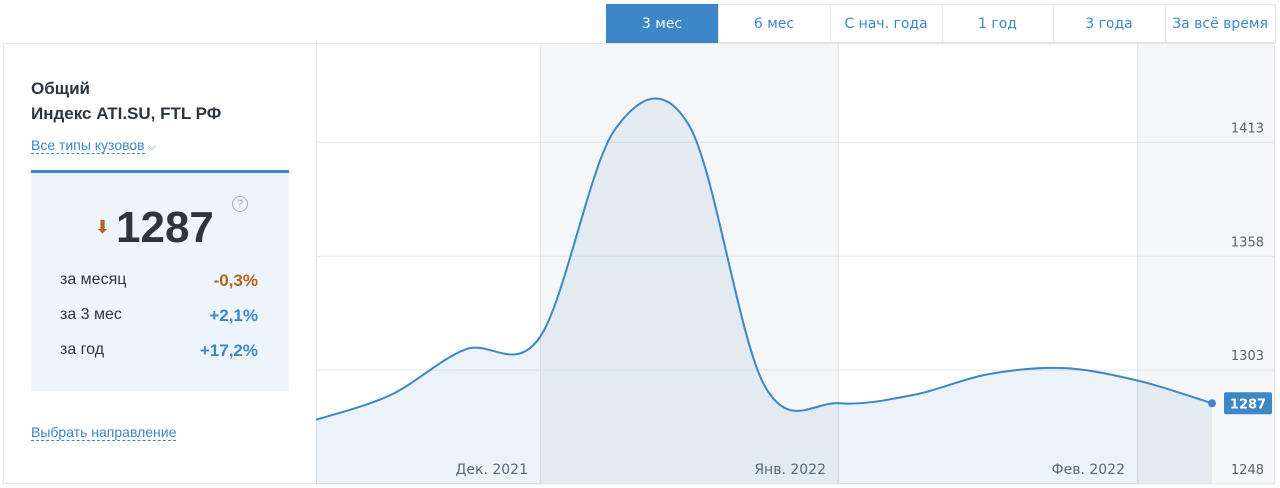 This screenshot has width=1280, height=488. I want to click on index-value: 1287, so click(165, 227).